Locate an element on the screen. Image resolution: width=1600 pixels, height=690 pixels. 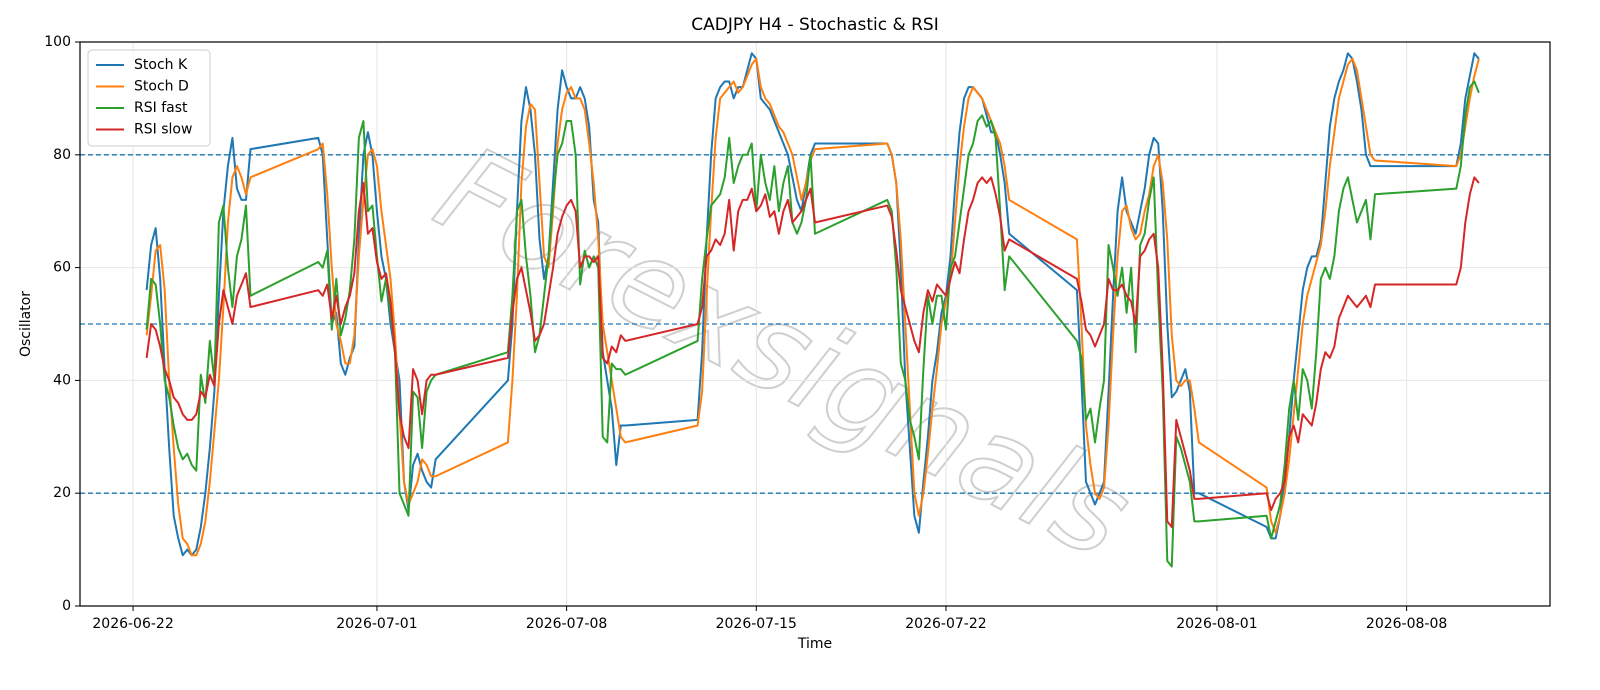
legend-label: RSI slow is located at coordinates (163, 130).